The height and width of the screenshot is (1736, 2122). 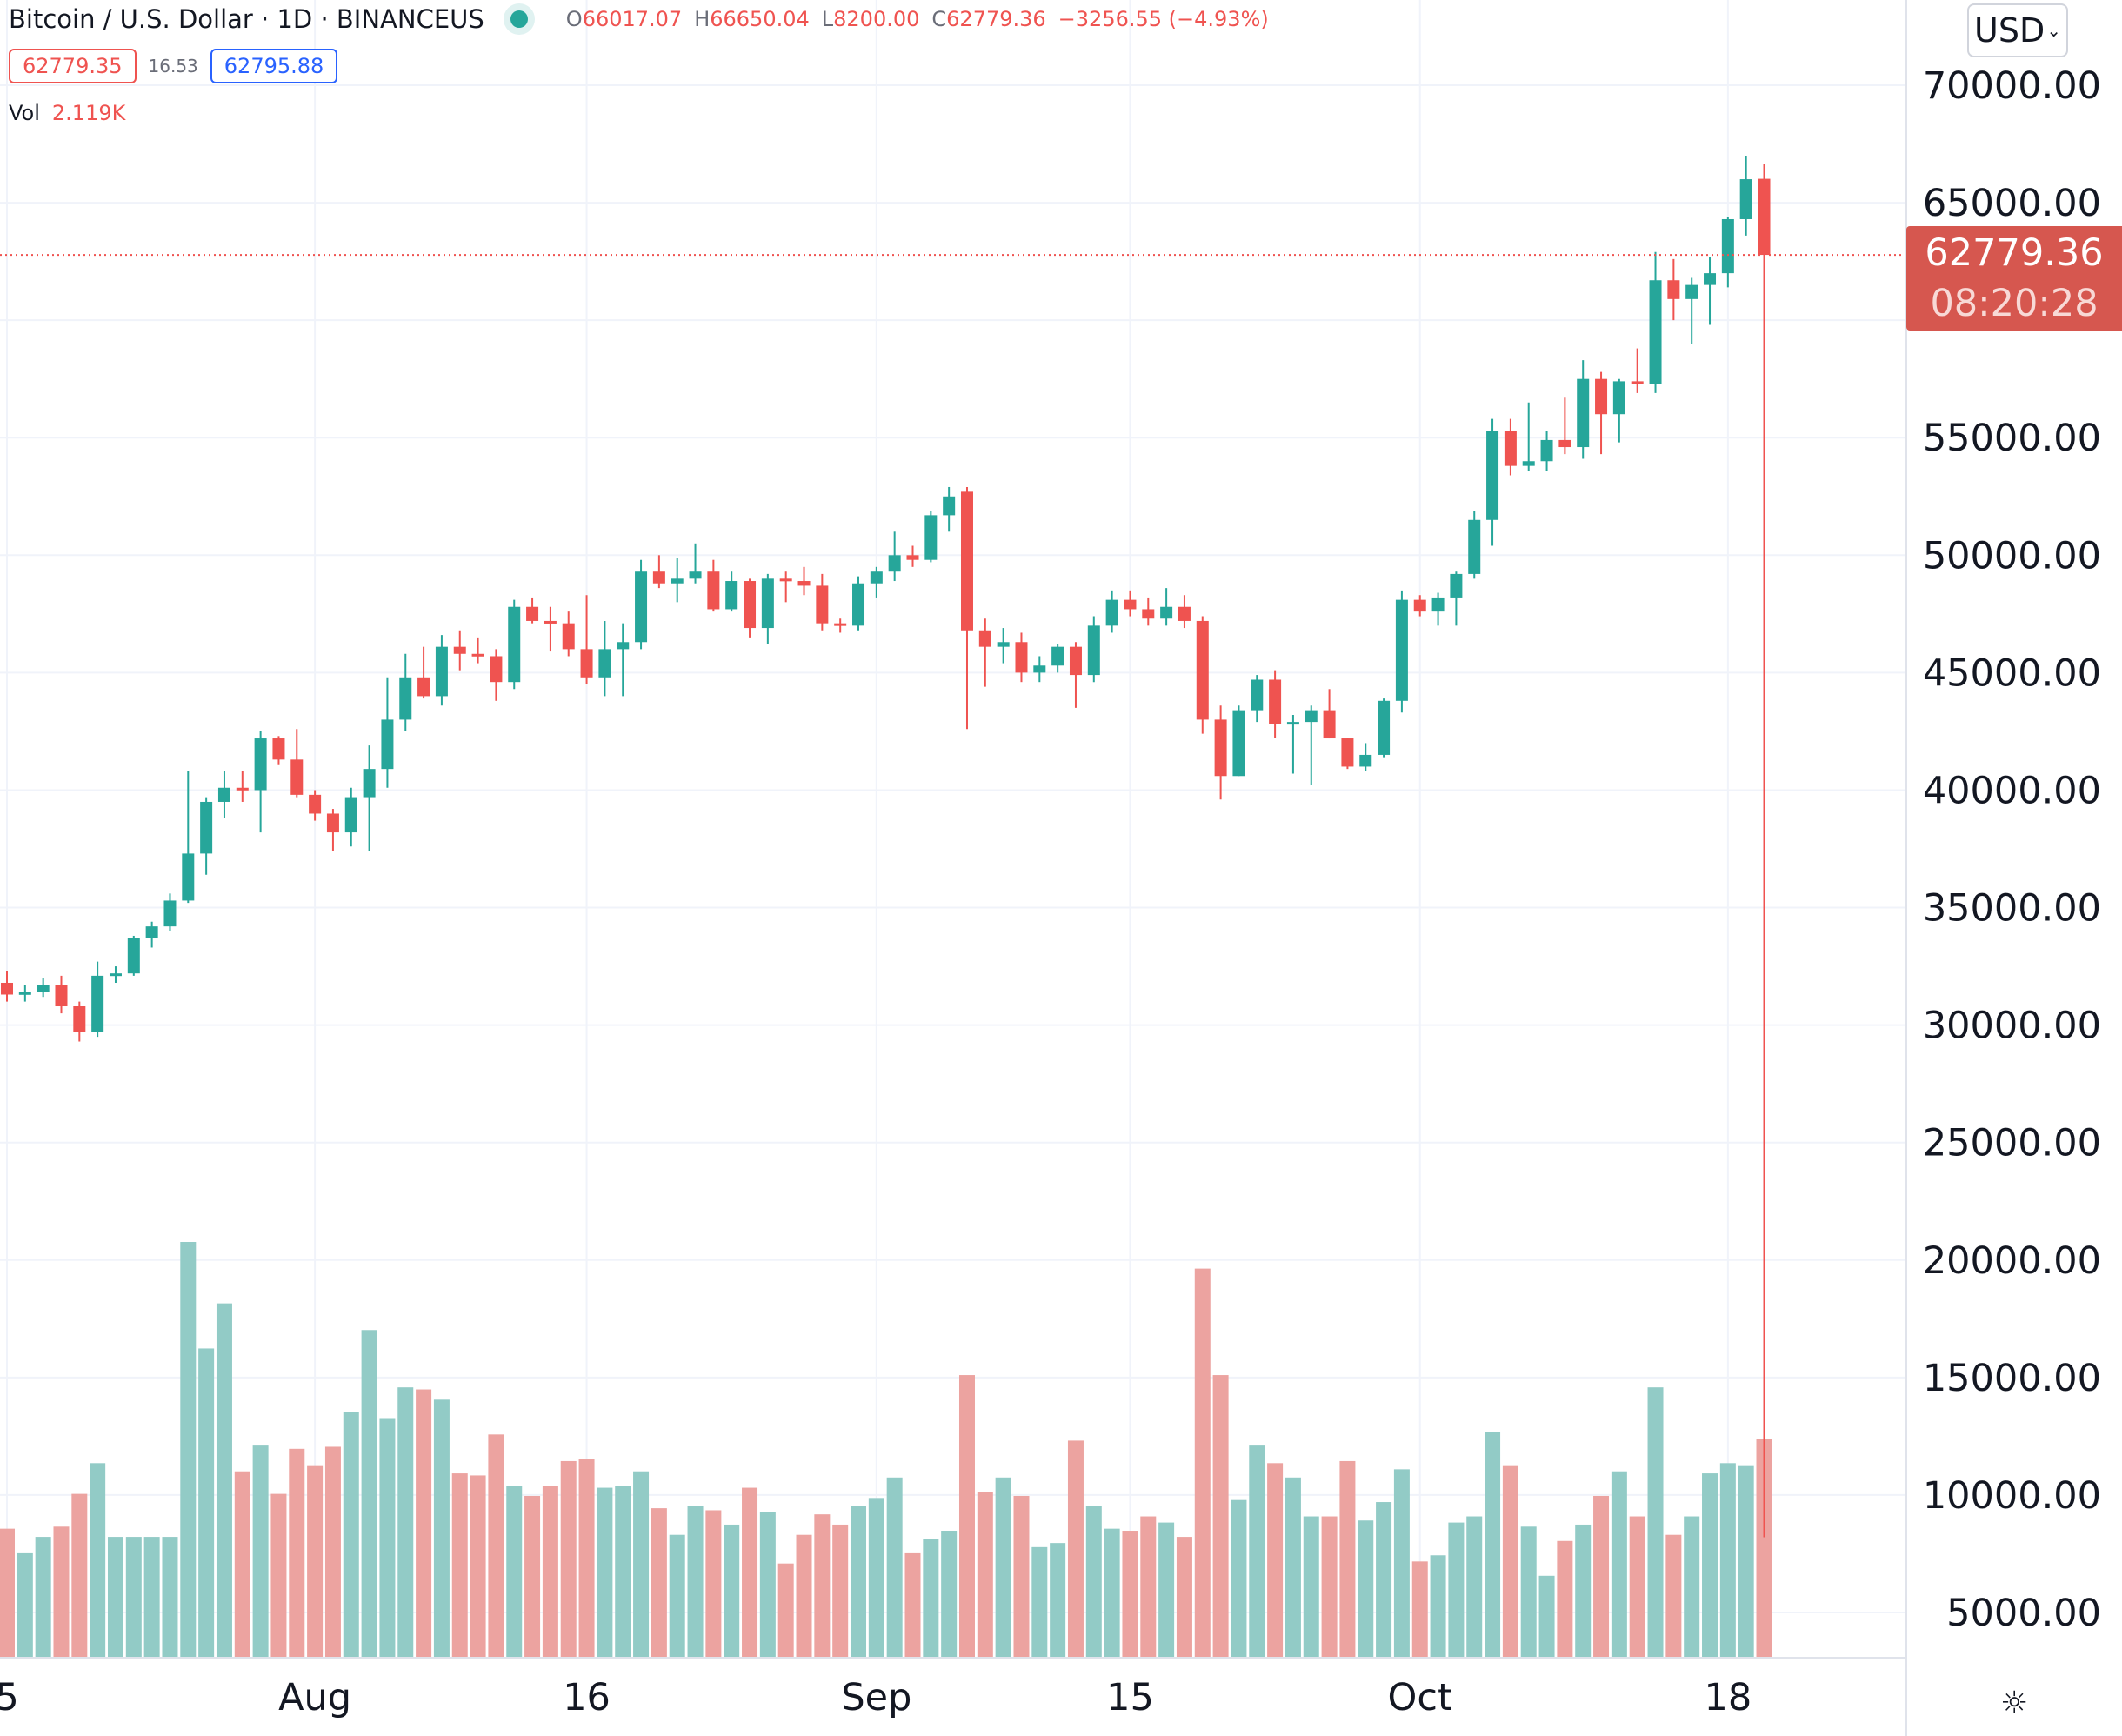 I want to click on sell-price-button: 62779.35, so click(x=73, y=66).